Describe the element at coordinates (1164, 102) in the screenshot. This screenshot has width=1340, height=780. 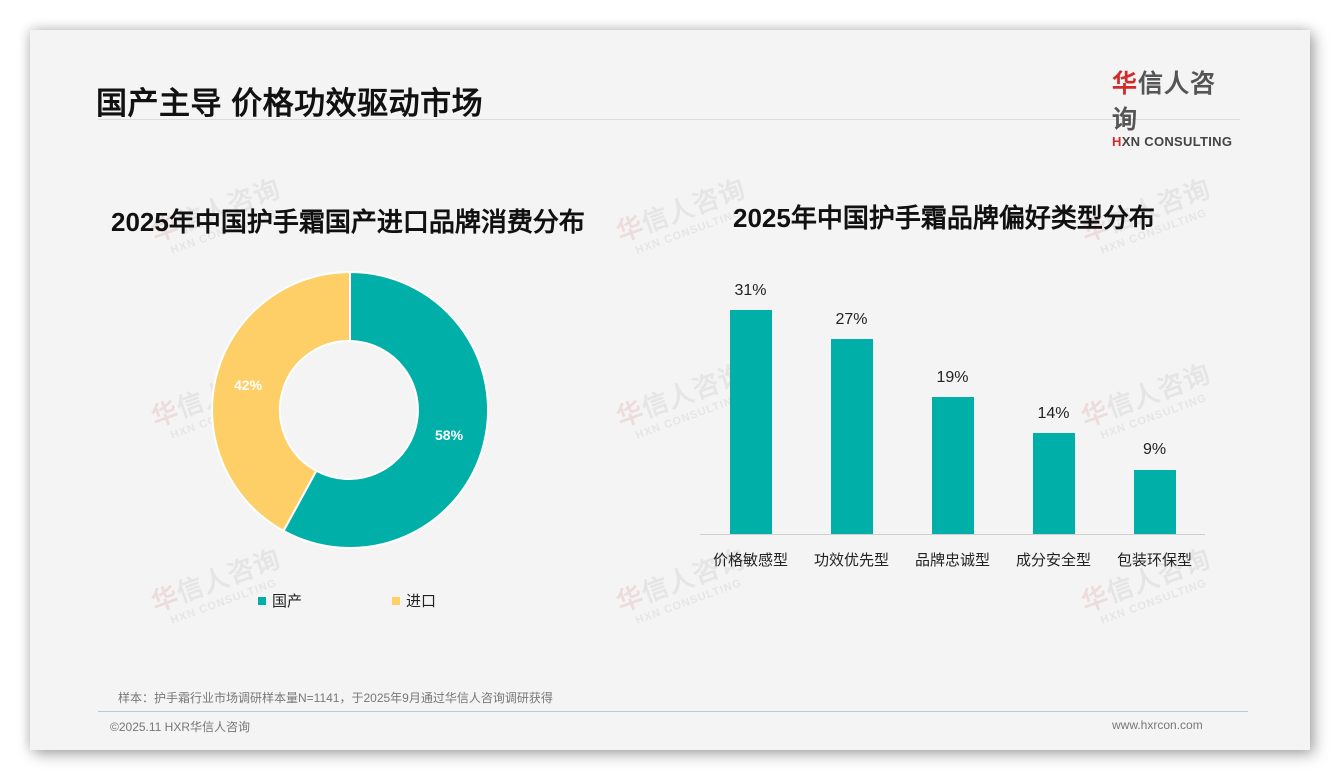
I see `logo-chinese: 华信人咨询` at that location.